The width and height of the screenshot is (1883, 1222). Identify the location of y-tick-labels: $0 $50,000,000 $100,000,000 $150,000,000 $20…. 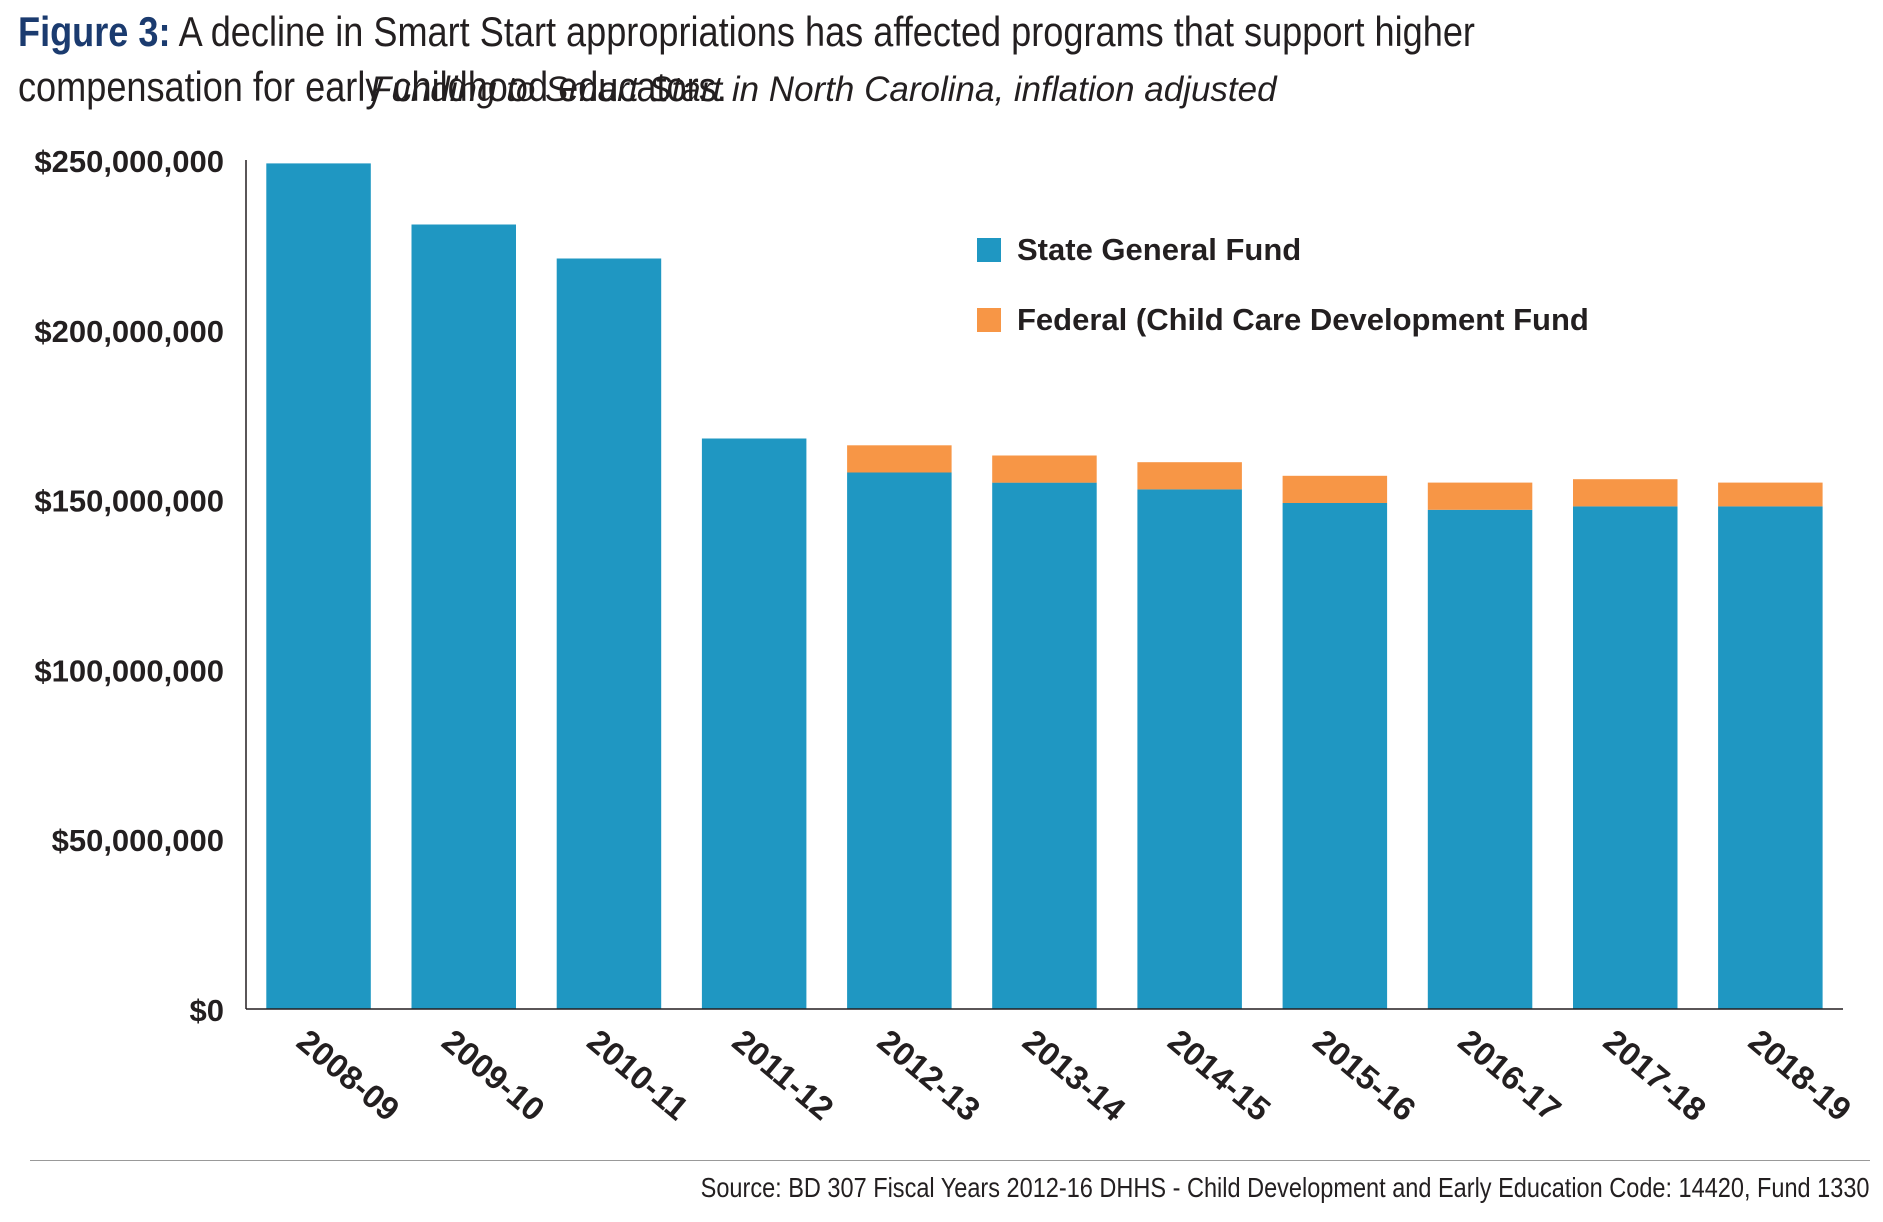
(129, 586).